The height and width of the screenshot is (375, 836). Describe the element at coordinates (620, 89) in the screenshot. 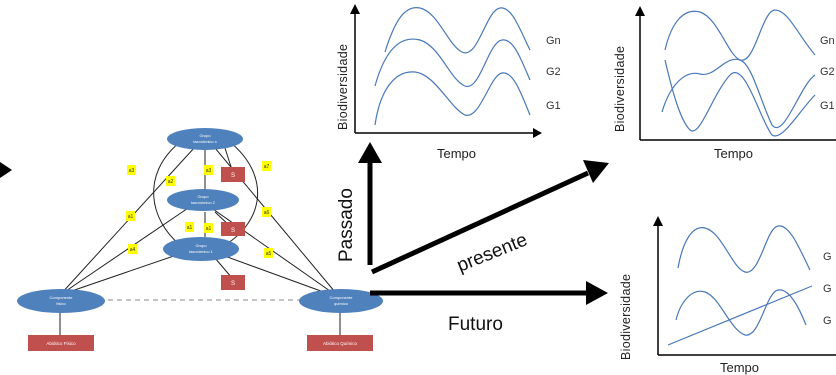

I see `chart-present-ylabel: Biodiversidade` at that location.